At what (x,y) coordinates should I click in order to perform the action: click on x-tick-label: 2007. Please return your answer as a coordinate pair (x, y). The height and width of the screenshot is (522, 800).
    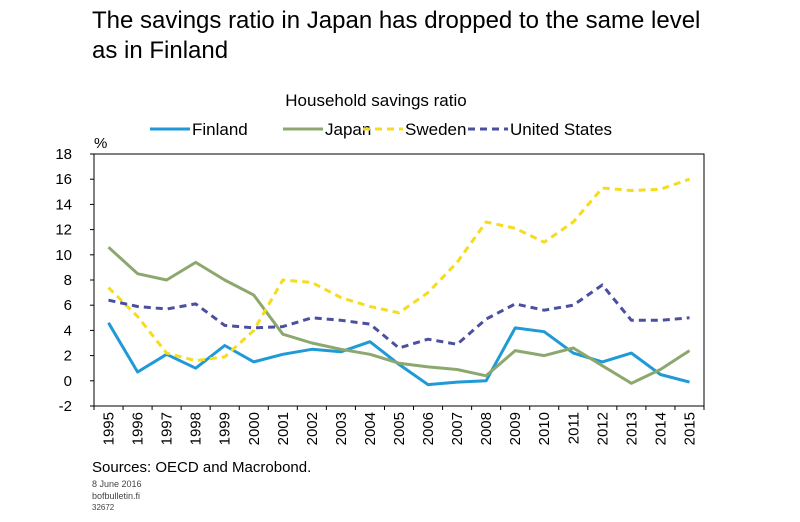
    Looking at the image, I should click on (457, 428).